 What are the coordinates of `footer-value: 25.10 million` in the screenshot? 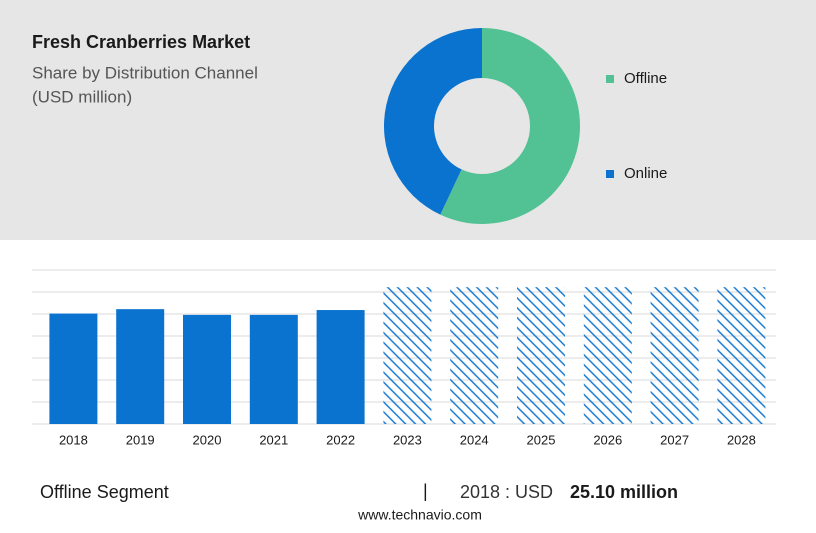 It's located at (624, 492).